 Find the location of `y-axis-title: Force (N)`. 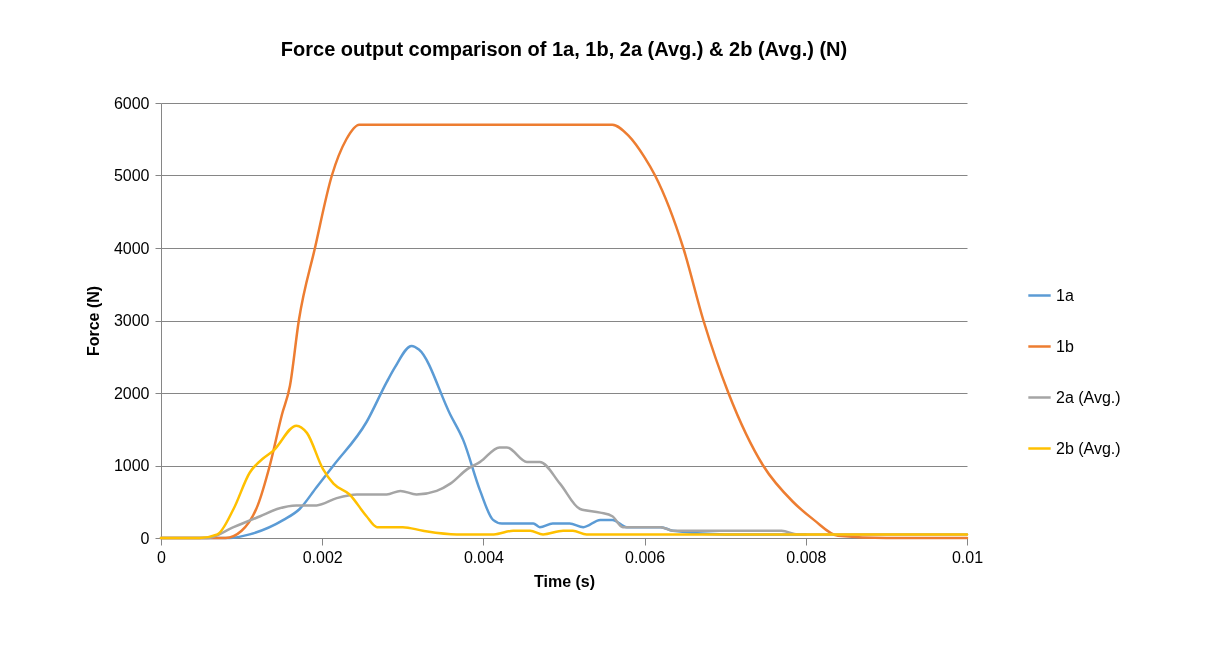

y-axis-title: Force (N) is located at coordinates (93, 321).